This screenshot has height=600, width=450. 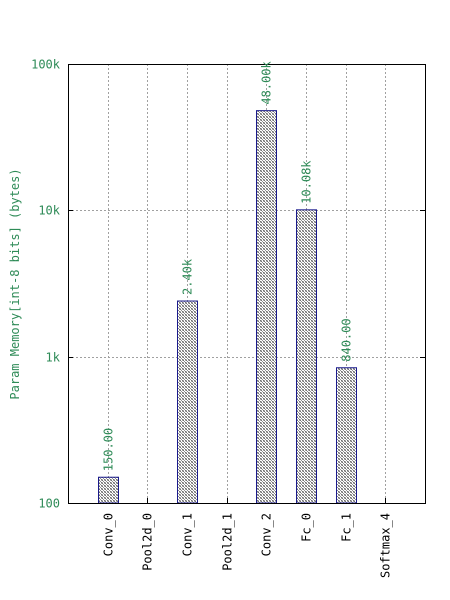 What do you see at coordinates (46, 284) in the screenshot?
I see `y-tick-labels: 100 1k 10k 100k` at bounding box center [46, 284].